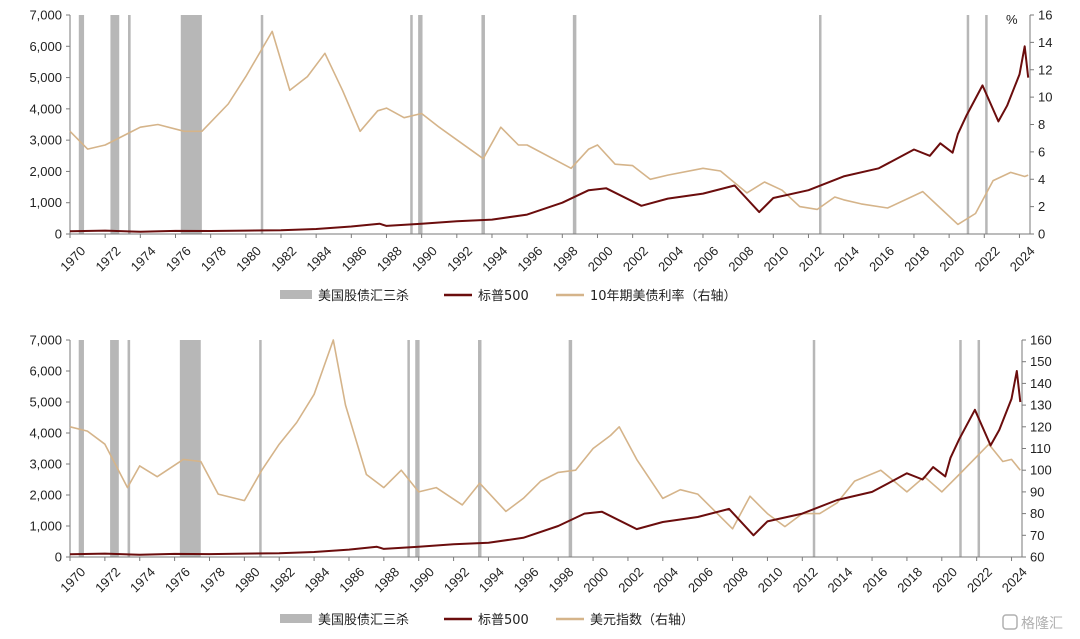 The height and width of the screenshot is (639, 1080). Describe the element at coordinates (1040, 448) in the screenshot. I see `y-right-tick-label: 110` at that location.